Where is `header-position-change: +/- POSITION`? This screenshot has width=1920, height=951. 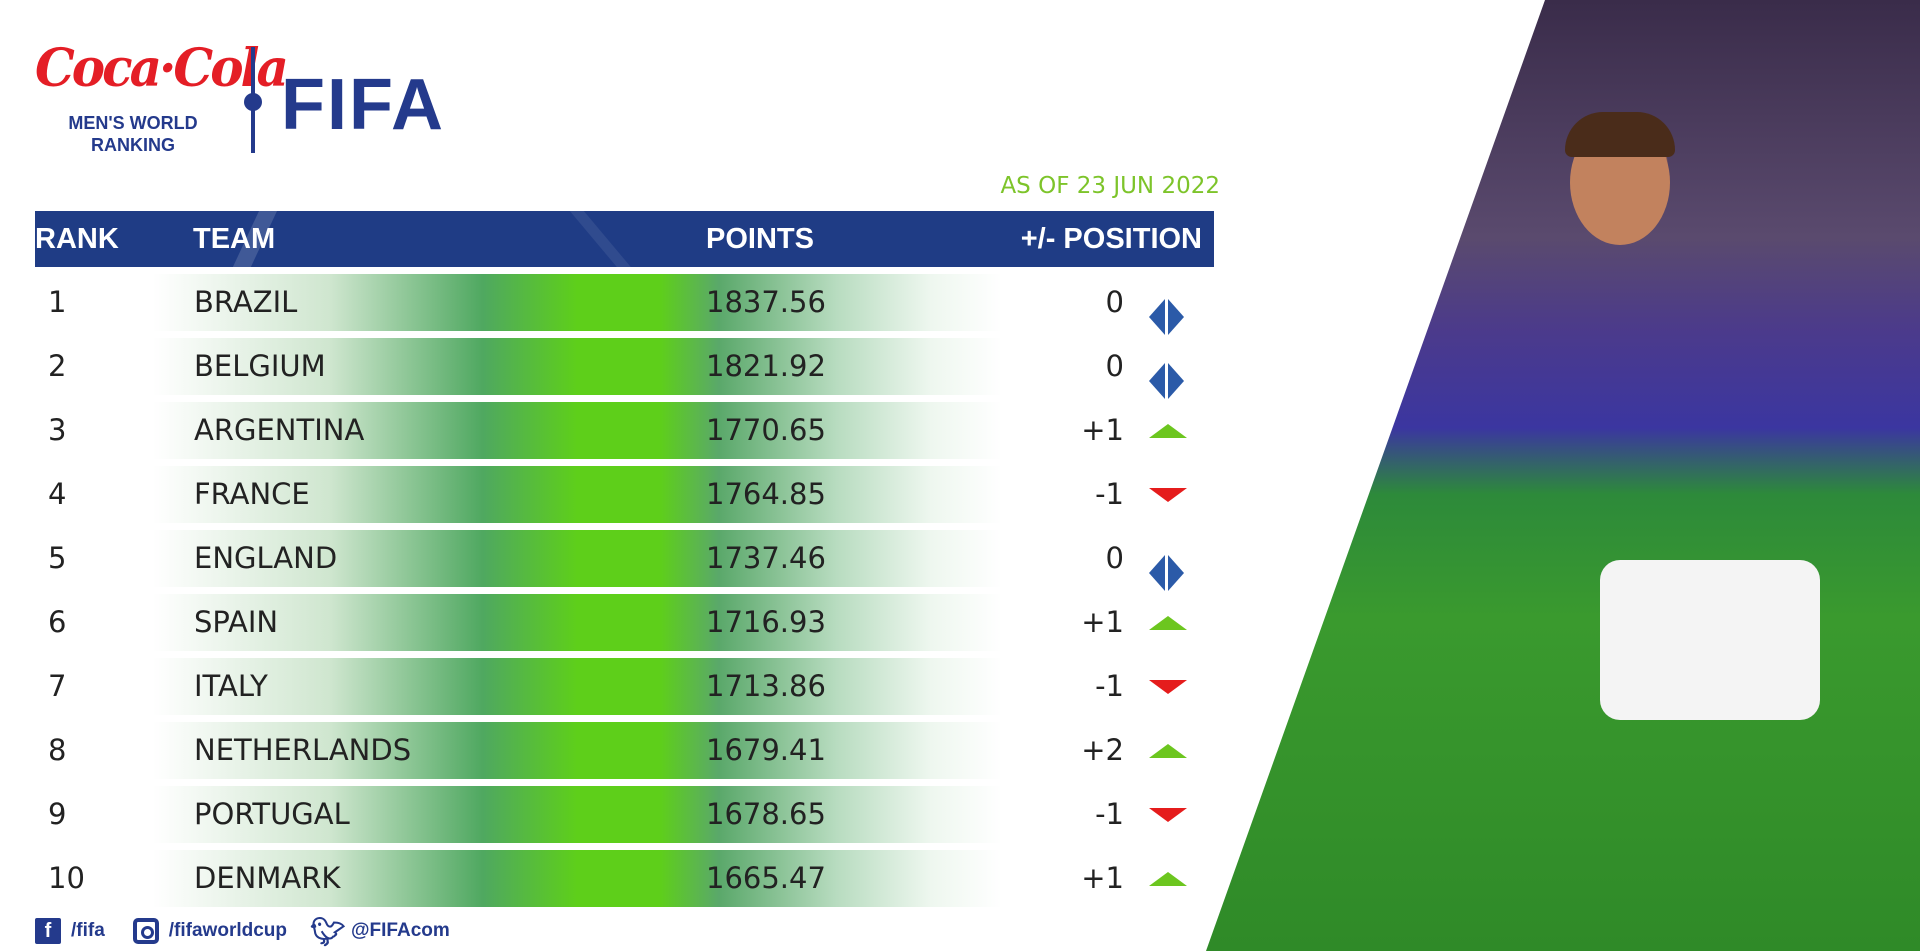
header-position-change: +/- POSITION is located at coordinates (1111, 239).